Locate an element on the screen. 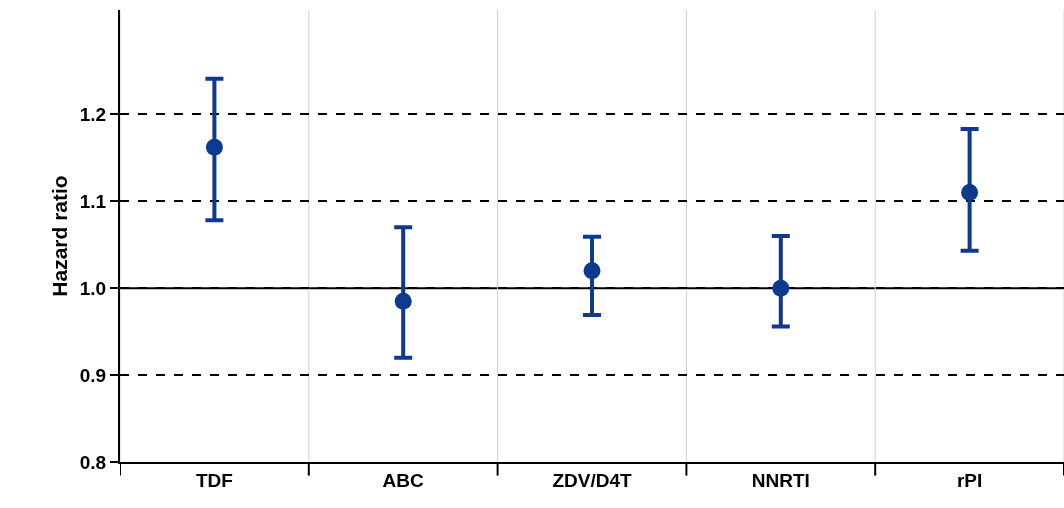 This screenshot has height=508, width=1064. x-tick-label: rPI is located at coordinates (969, 480).